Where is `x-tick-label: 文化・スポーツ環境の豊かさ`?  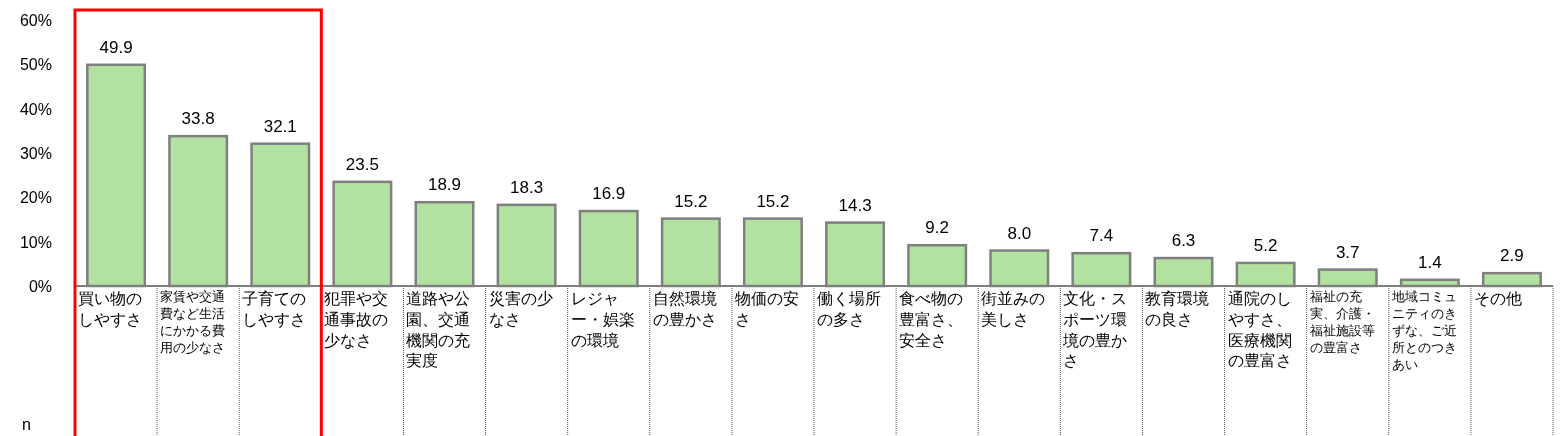 x-tick-label: 文化・スポーツ環境の豊かさ is located at coordinates (1096, 330).